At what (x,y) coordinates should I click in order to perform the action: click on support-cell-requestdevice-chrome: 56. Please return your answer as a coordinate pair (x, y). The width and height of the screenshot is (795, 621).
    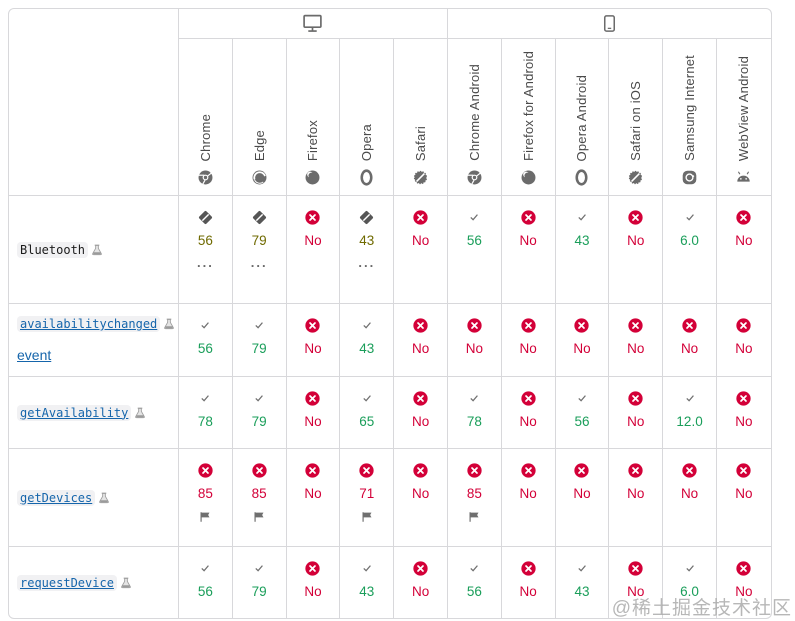
    Looking at the image, I should click on (206, 582).